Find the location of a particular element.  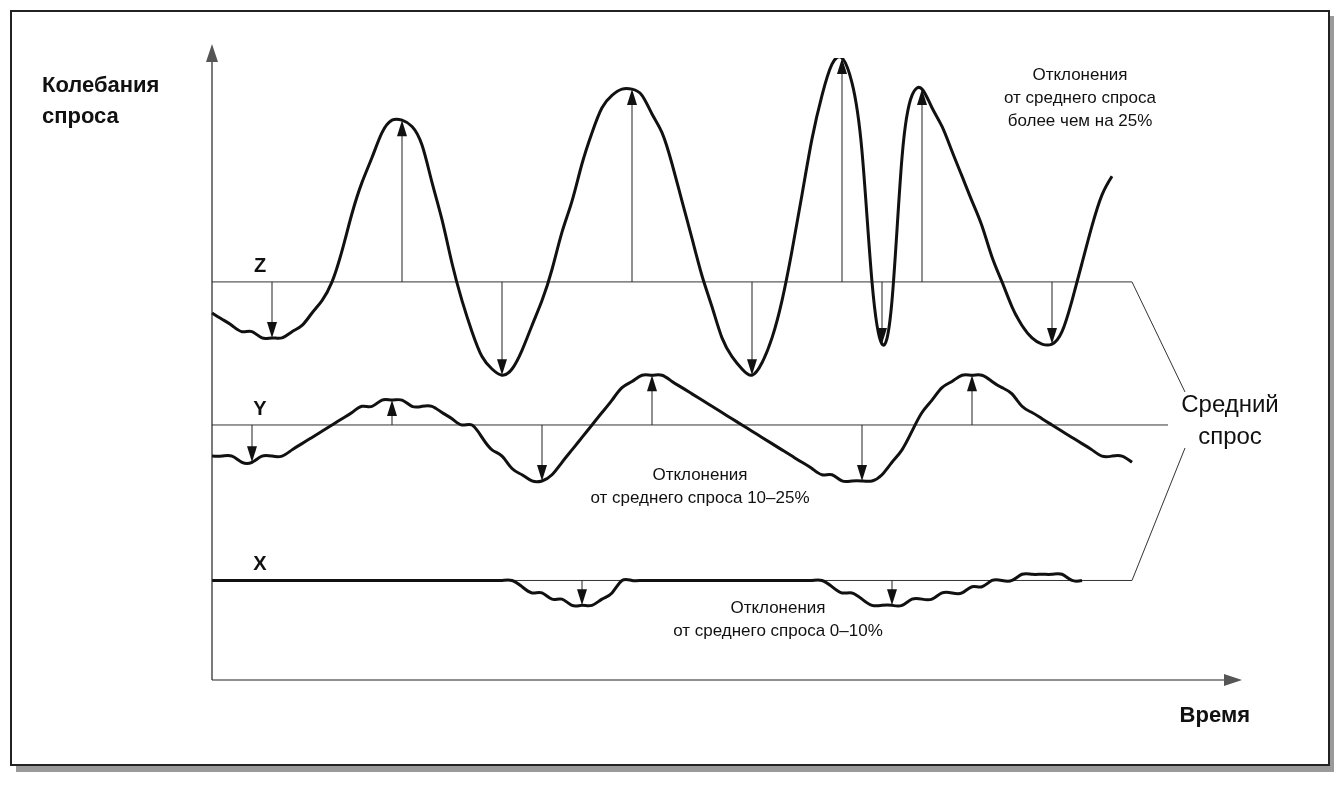

ref-line-label: Z is located at coordinates (260, 264).